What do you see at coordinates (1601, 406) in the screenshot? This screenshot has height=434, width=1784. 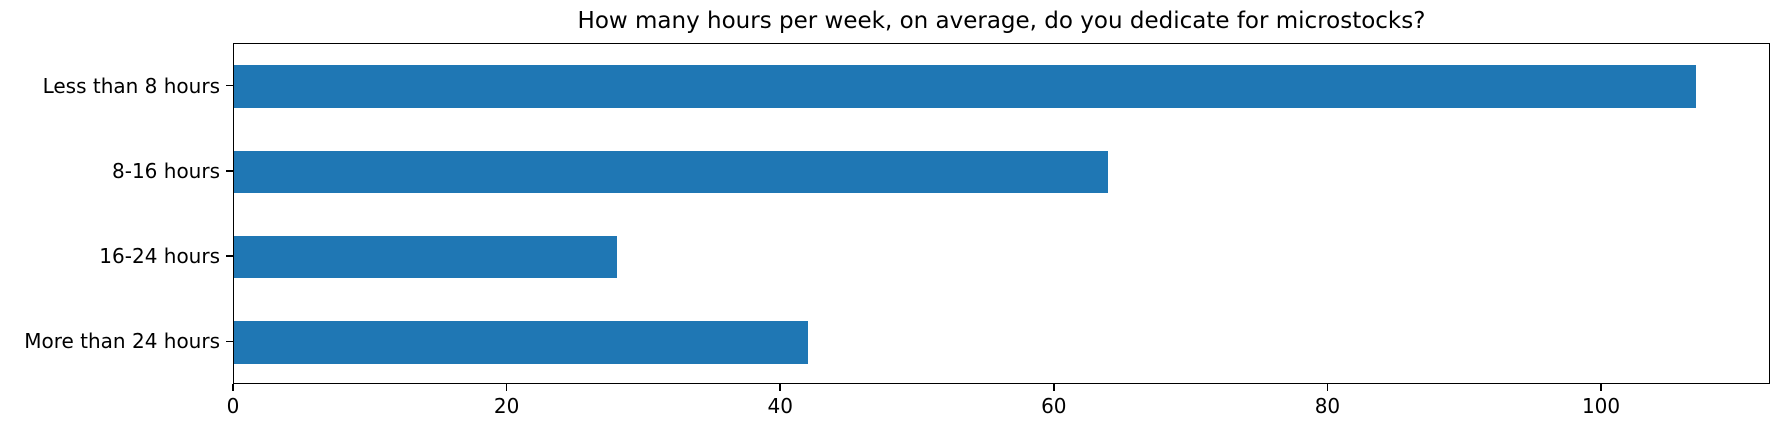 I see `x-tick-label: 100` at bounding box center [1601, 406].